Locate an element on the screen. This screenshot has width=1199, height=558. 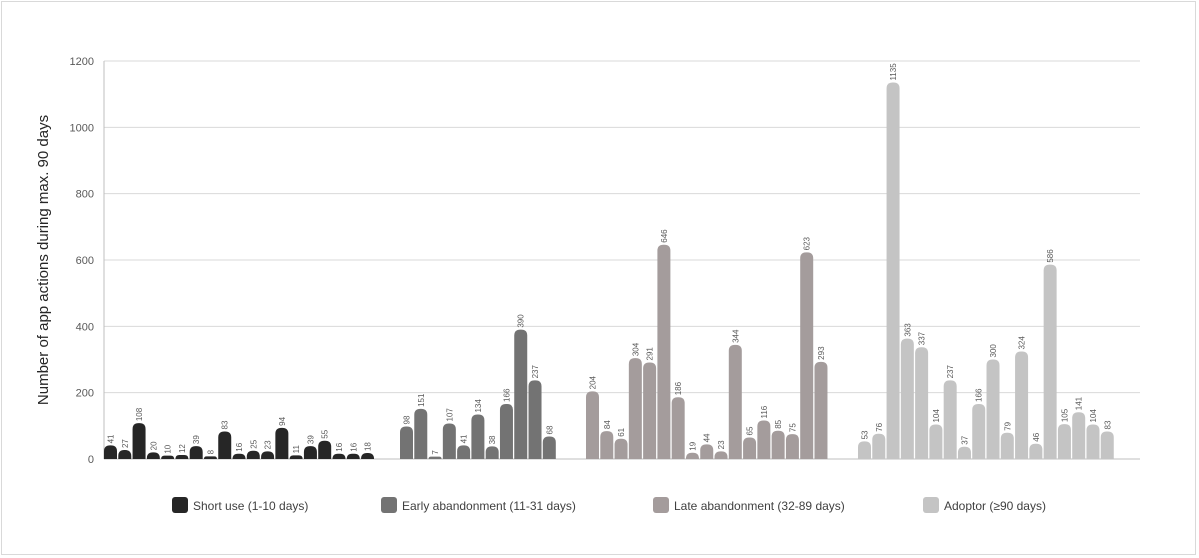
legend-item: Early abandonment (11-31 days) is located at coordinates (478, 505).